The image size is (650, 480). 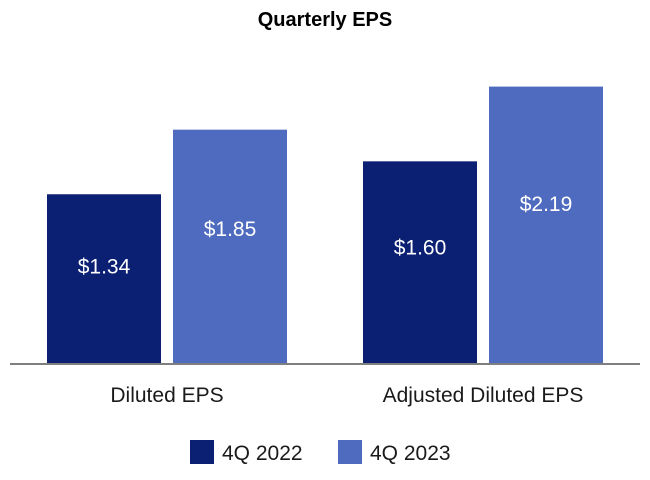 I want to click on data-label: $2.19, so click(x=546, y=204).